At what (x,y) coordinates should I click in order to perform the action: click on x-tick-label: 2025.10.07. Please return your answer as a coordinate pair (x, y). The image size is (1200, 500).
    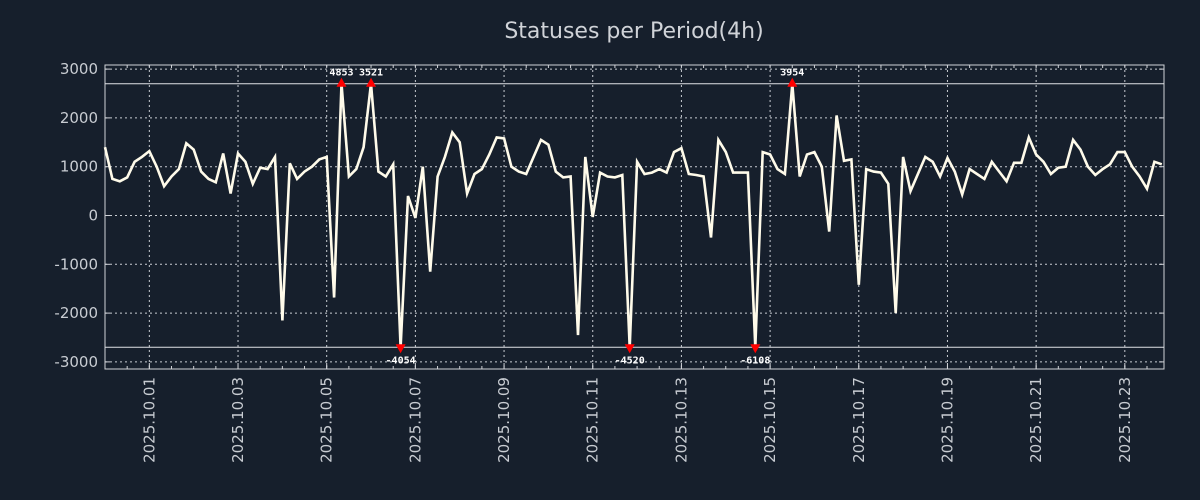
    Looking at the image, I should click on (415, 420).